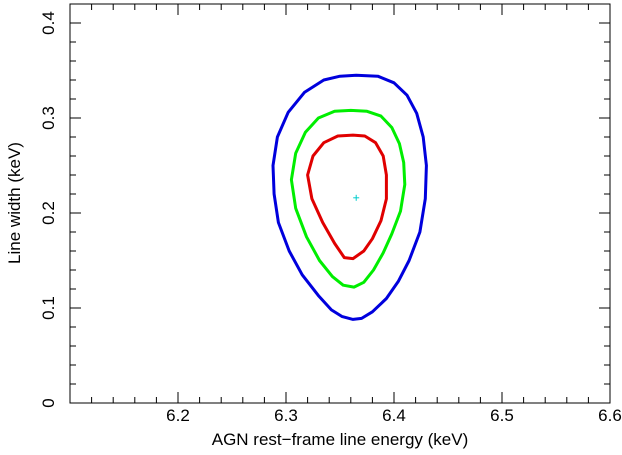 This screenshot has height=455, width=622. I want to click on y-tick-label: 0.1, so click(48, 308).